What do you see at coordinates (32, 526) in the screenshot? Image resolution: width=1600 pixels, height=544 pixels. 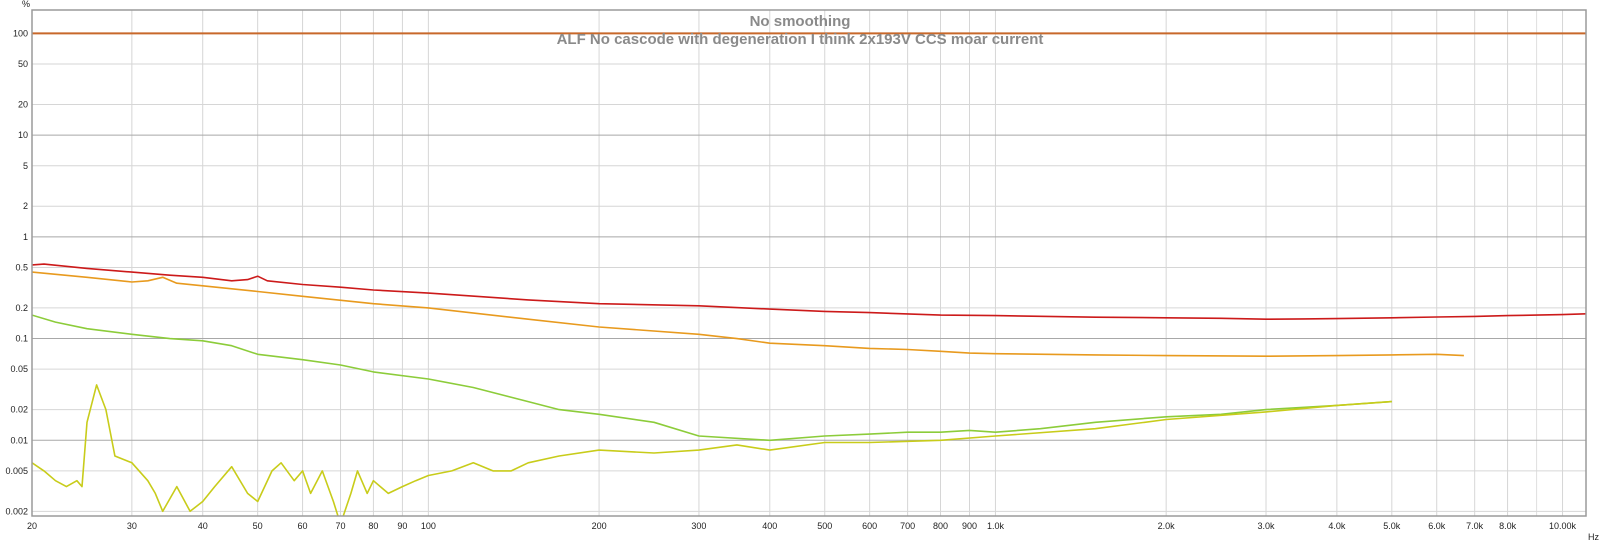 I see `x-tick-label: 20` at bounding box center [32, 526].